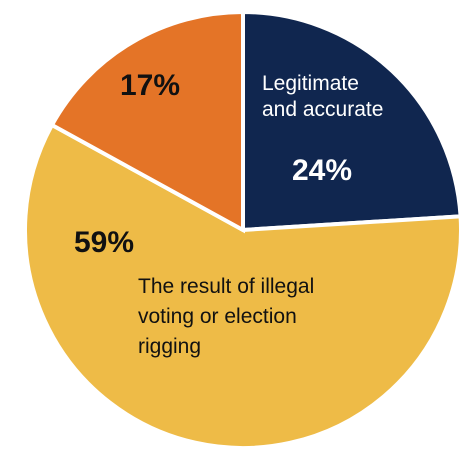 The height and width of the screenshot is (455, 460). Describe the element at coordinates (322, 96) in the screenshot. I see `slice-category-label-1: Legitimate and accurate` at that location.